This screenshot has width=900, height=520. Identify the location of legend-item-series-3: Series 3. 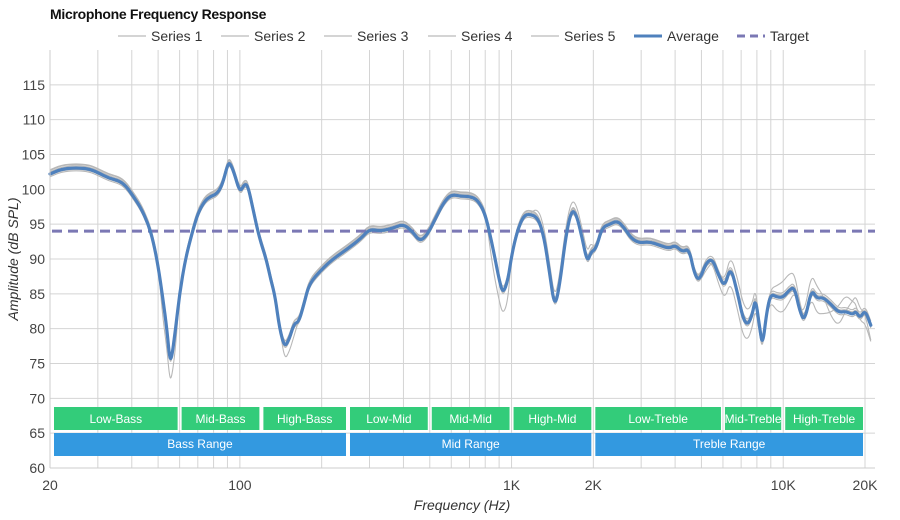
(366, 36).